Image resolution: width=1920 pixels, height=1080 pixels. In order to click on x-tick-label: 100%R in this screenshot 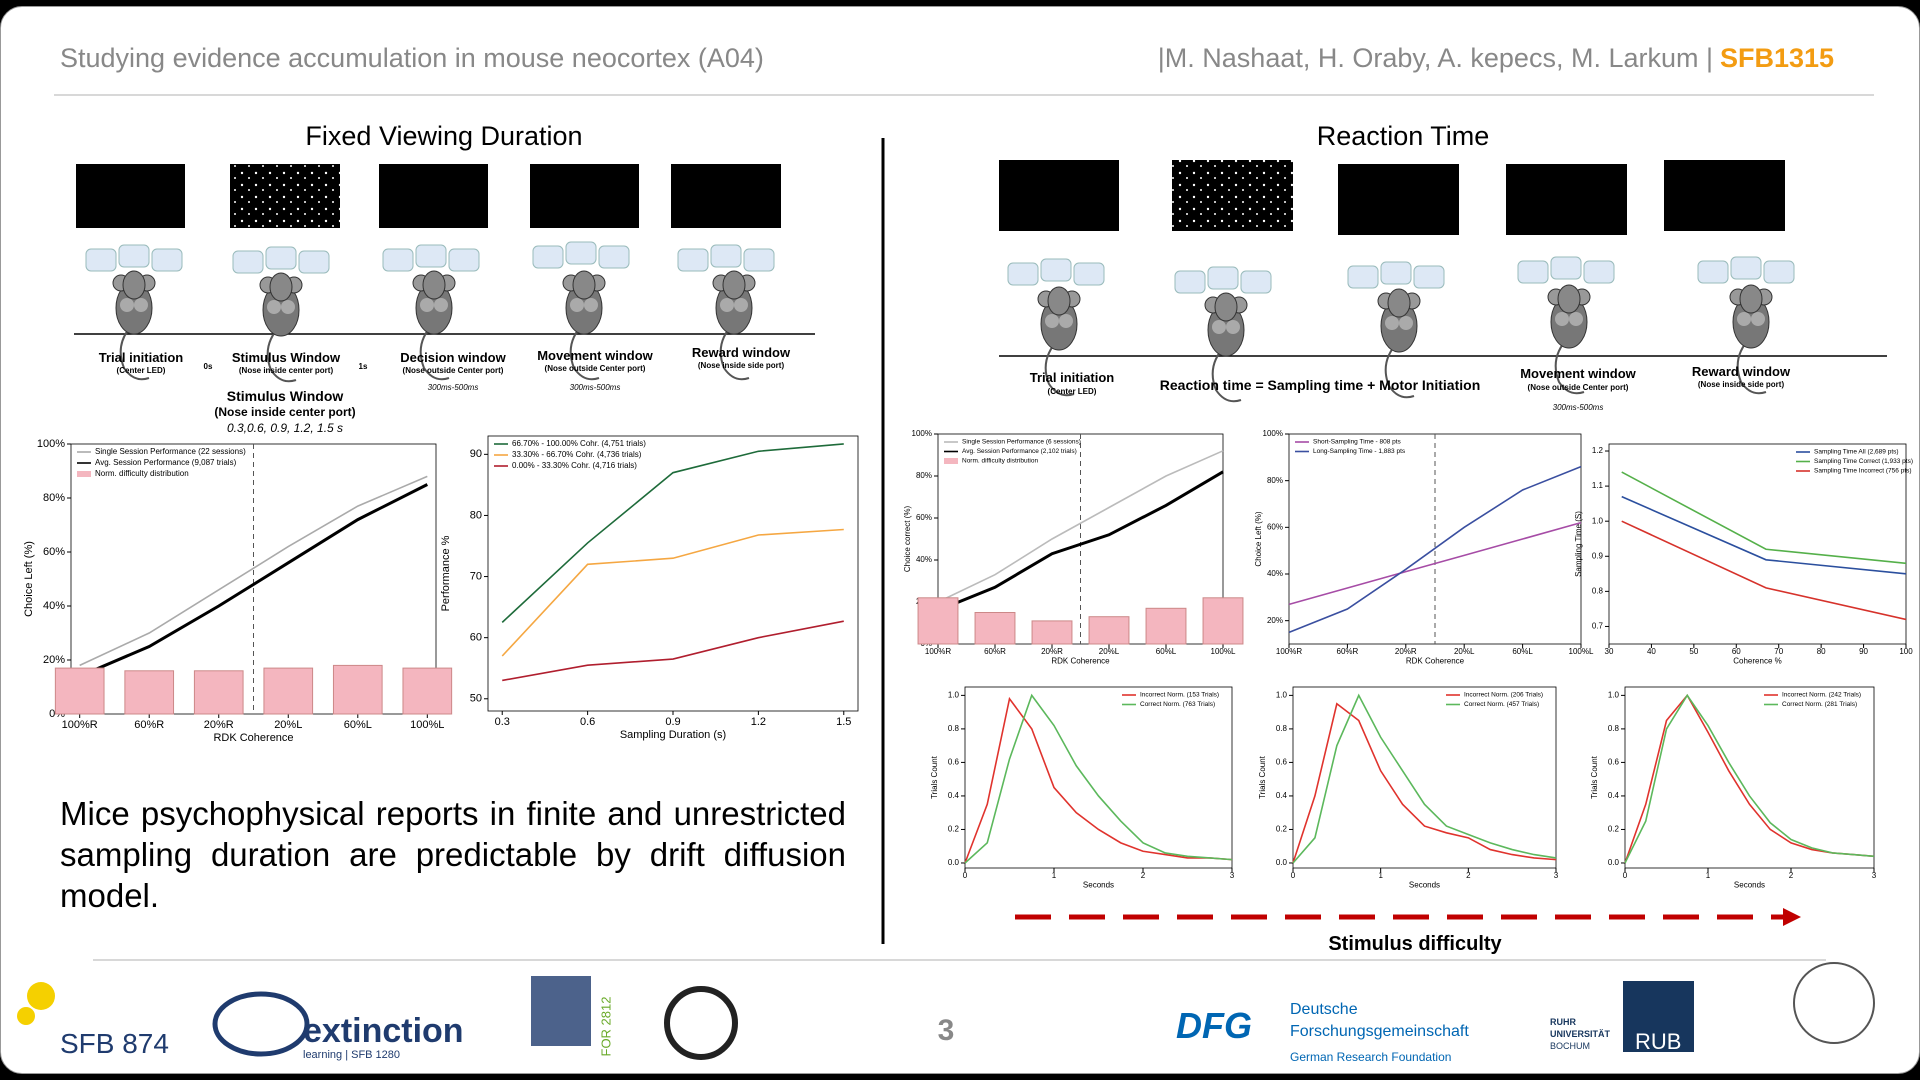, I will do `click(938, 651)`.